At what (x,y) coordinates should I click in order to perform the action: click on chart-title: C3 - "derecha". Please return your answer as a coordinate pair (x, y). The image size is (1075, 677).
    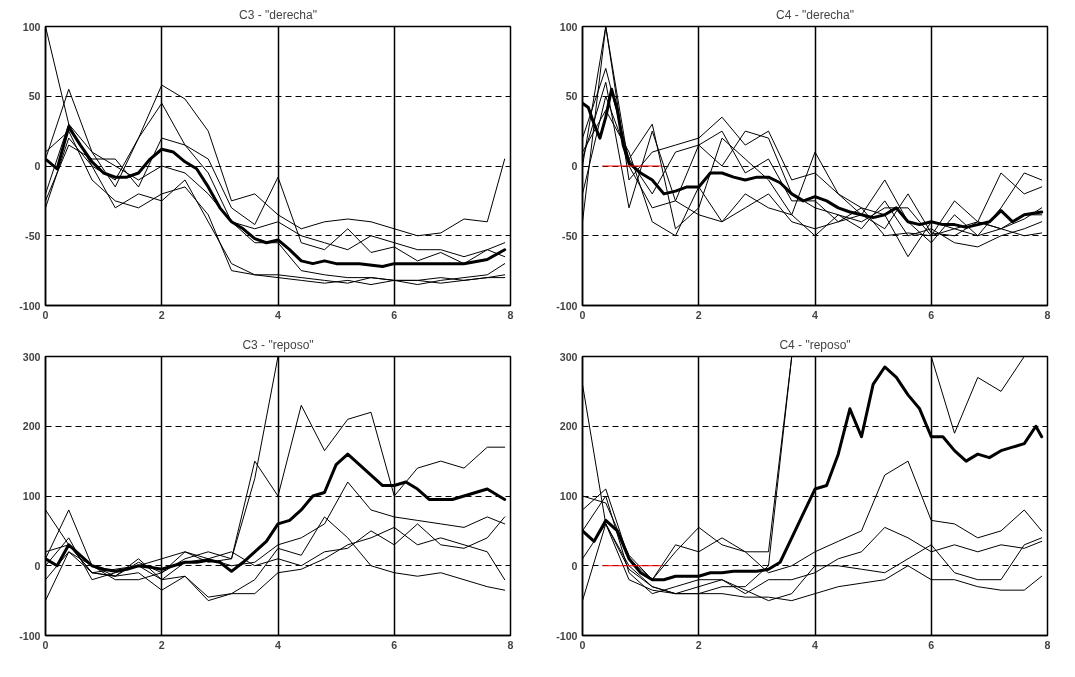
    Looking at the image, I should click on (278, 14).